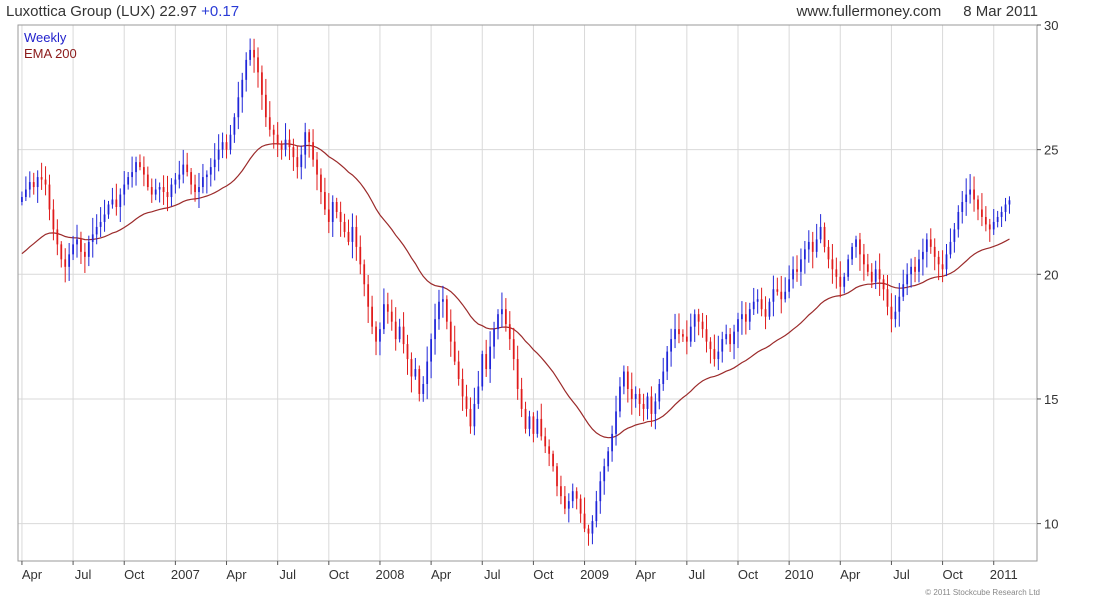  I want to click on legend-ema: EMA 200, so click(50, 53).